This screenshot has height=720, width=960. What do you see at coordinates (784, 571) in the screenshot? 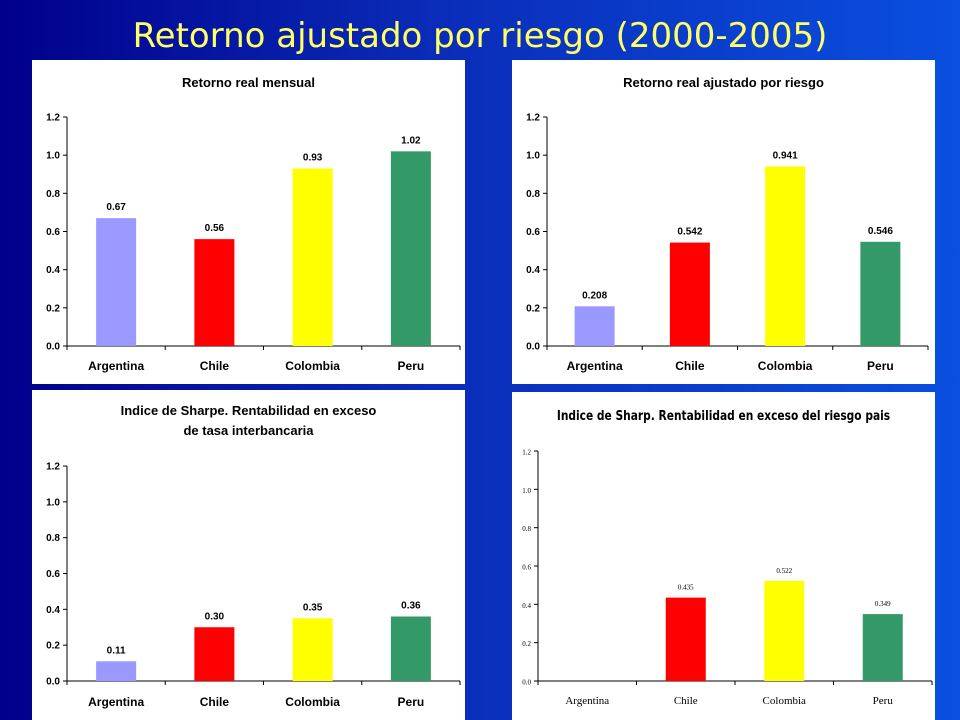
I see `data-label-colombia: 0.522` at bounding box center [784, 571].